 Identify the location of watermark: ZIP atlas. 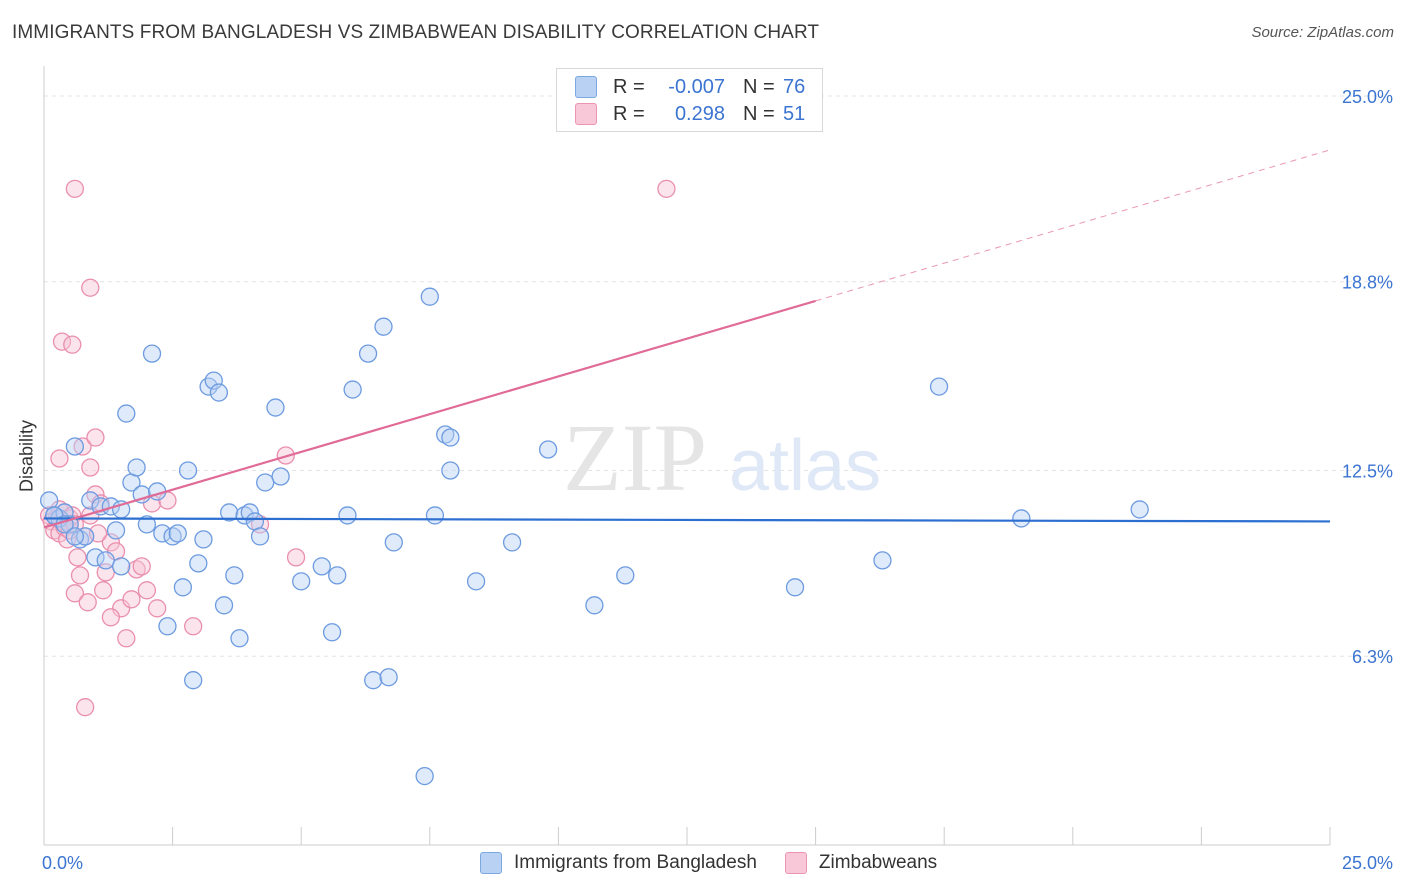
(722, 457).